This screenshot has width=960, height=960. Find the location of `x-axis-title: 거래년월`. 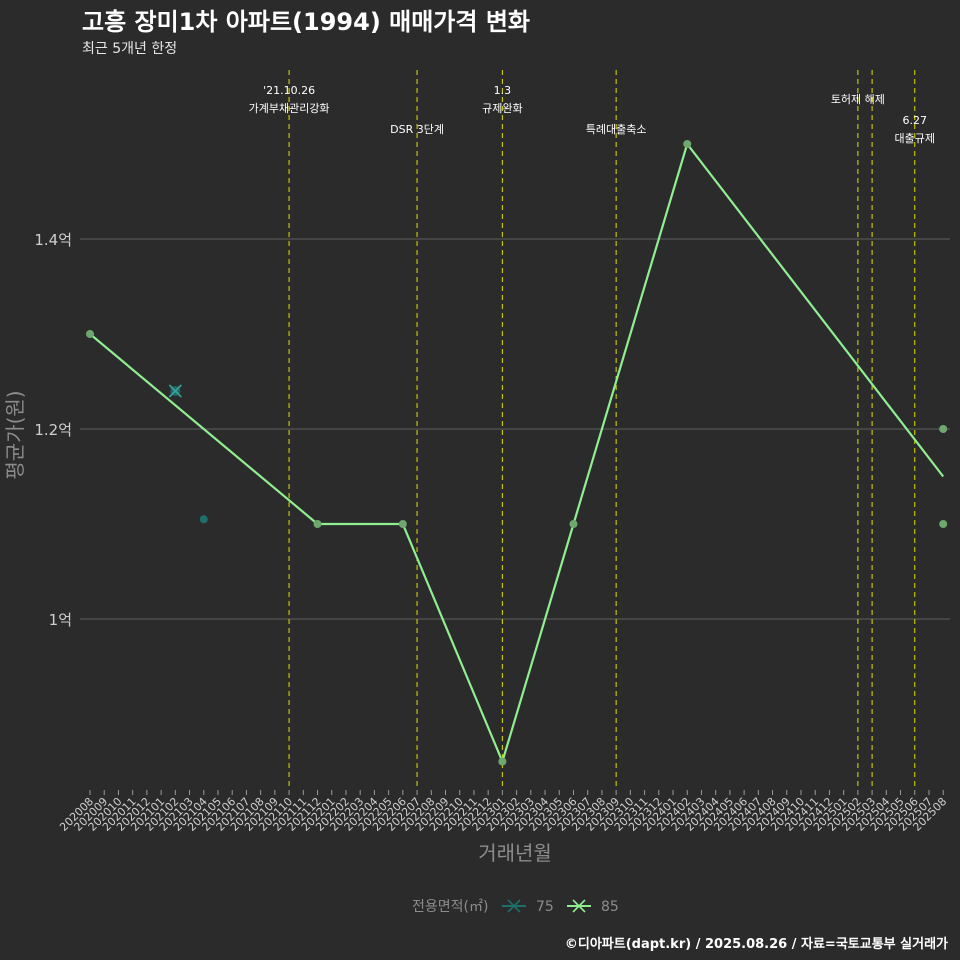

x-axis-title: 거래년월 is located at coordinates (515, 853).